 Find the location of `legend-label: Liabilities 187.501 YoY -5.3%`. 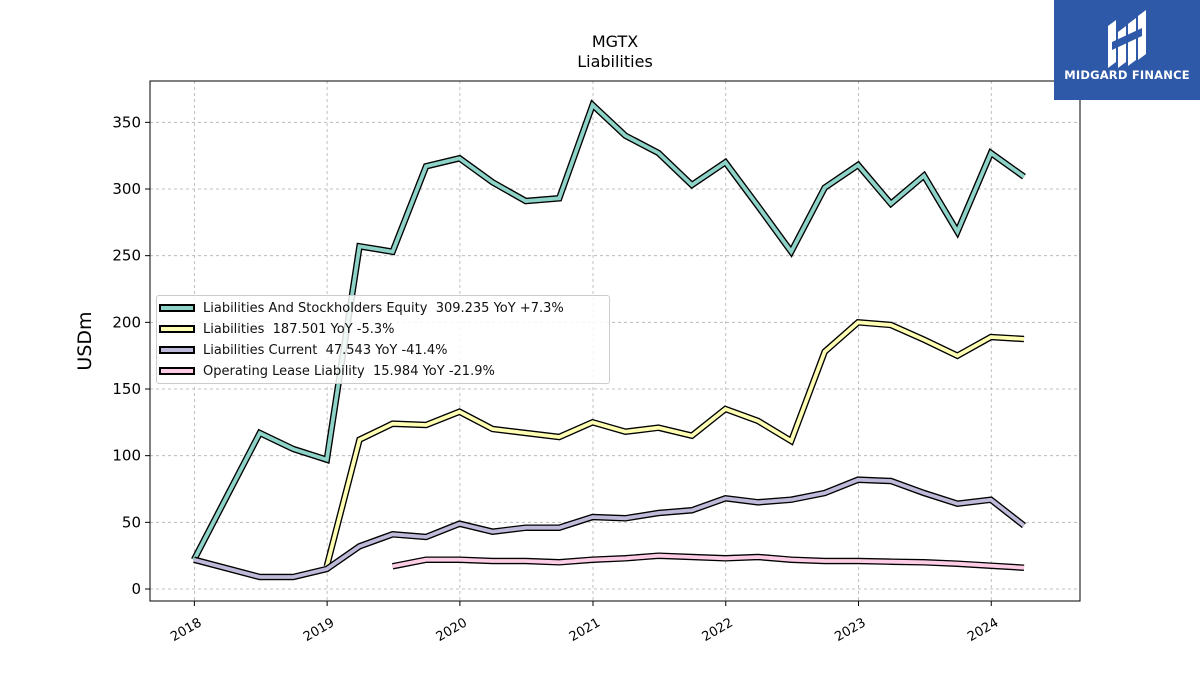

legend-label: Liabilities 187.501 YoY -5.3% is located at coordinates (299, 329).